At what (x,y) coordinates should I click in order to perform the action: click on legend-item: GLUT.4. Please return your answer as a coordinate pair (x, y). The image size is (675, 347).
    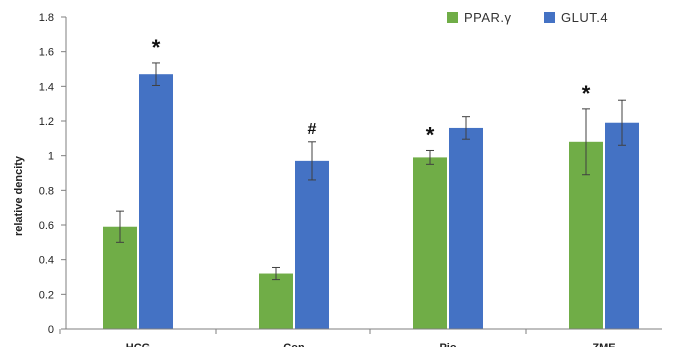
    Looking at the image, I should click on (576, 17).